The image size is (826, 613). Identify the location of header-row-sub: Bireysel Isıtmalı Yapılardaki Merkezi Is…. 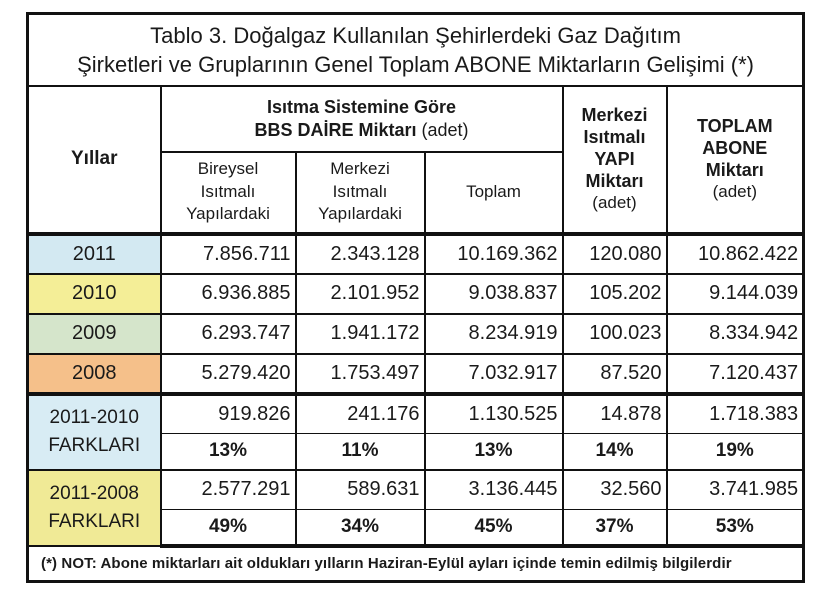
(416, 193).